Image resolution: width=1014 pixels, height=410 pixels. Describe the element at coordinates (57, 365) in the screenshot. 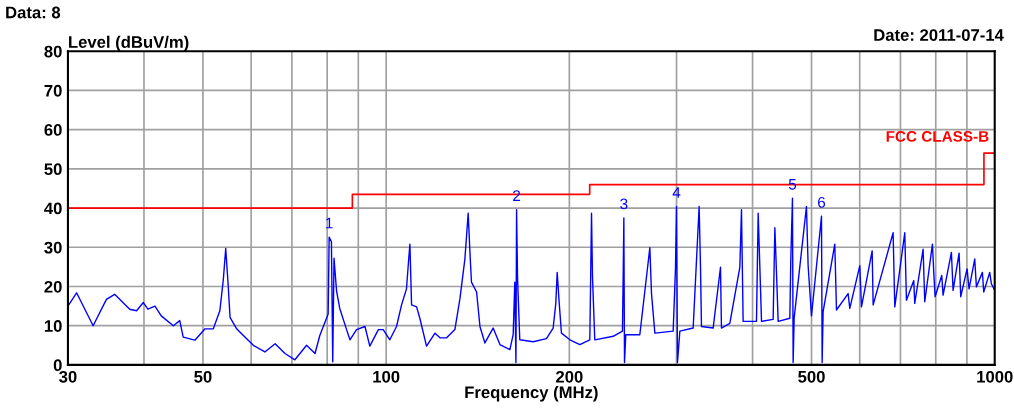

I see `y-tick-label: 0` at that location.